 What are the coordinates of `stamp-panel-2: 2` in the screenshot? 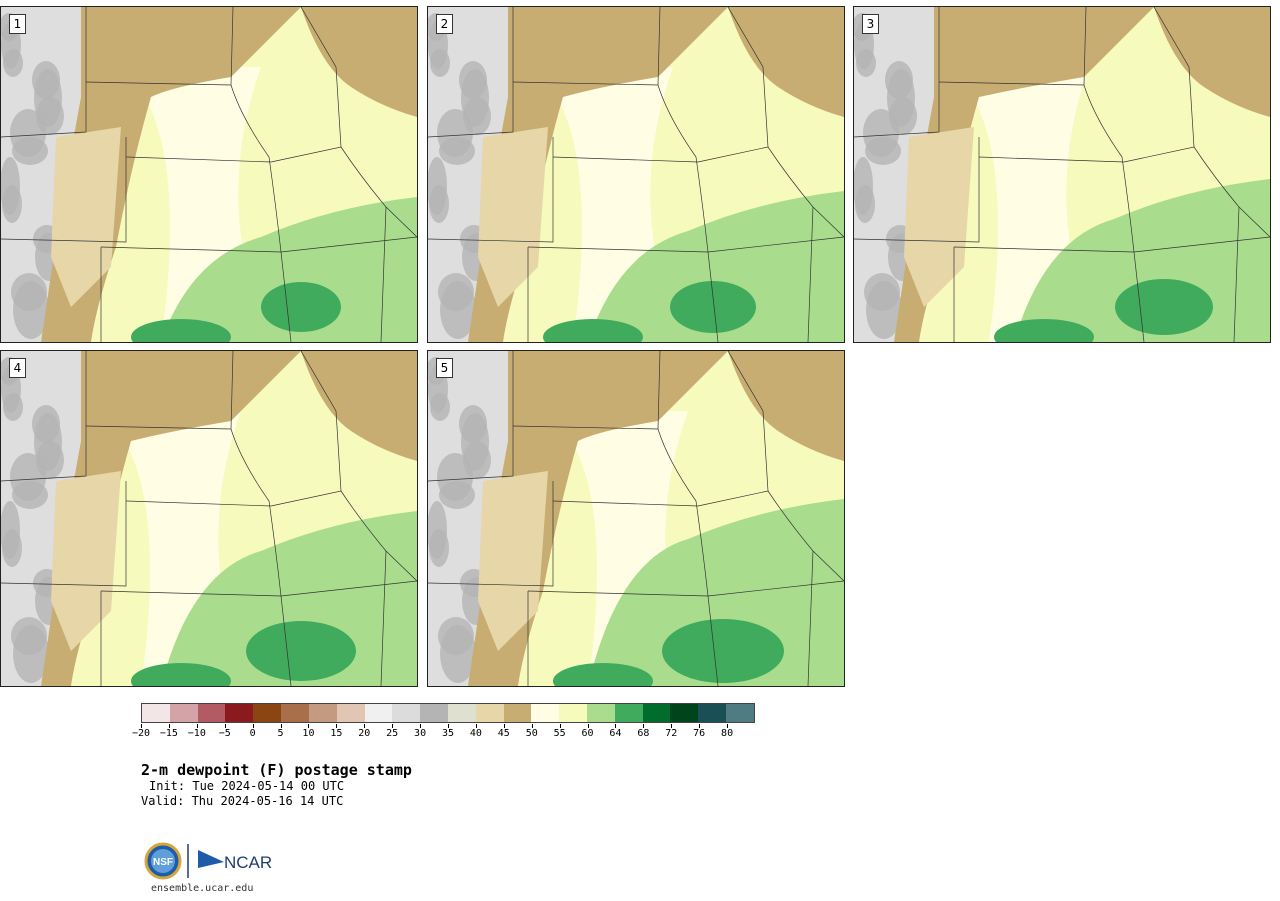 It's located at (636, 174).